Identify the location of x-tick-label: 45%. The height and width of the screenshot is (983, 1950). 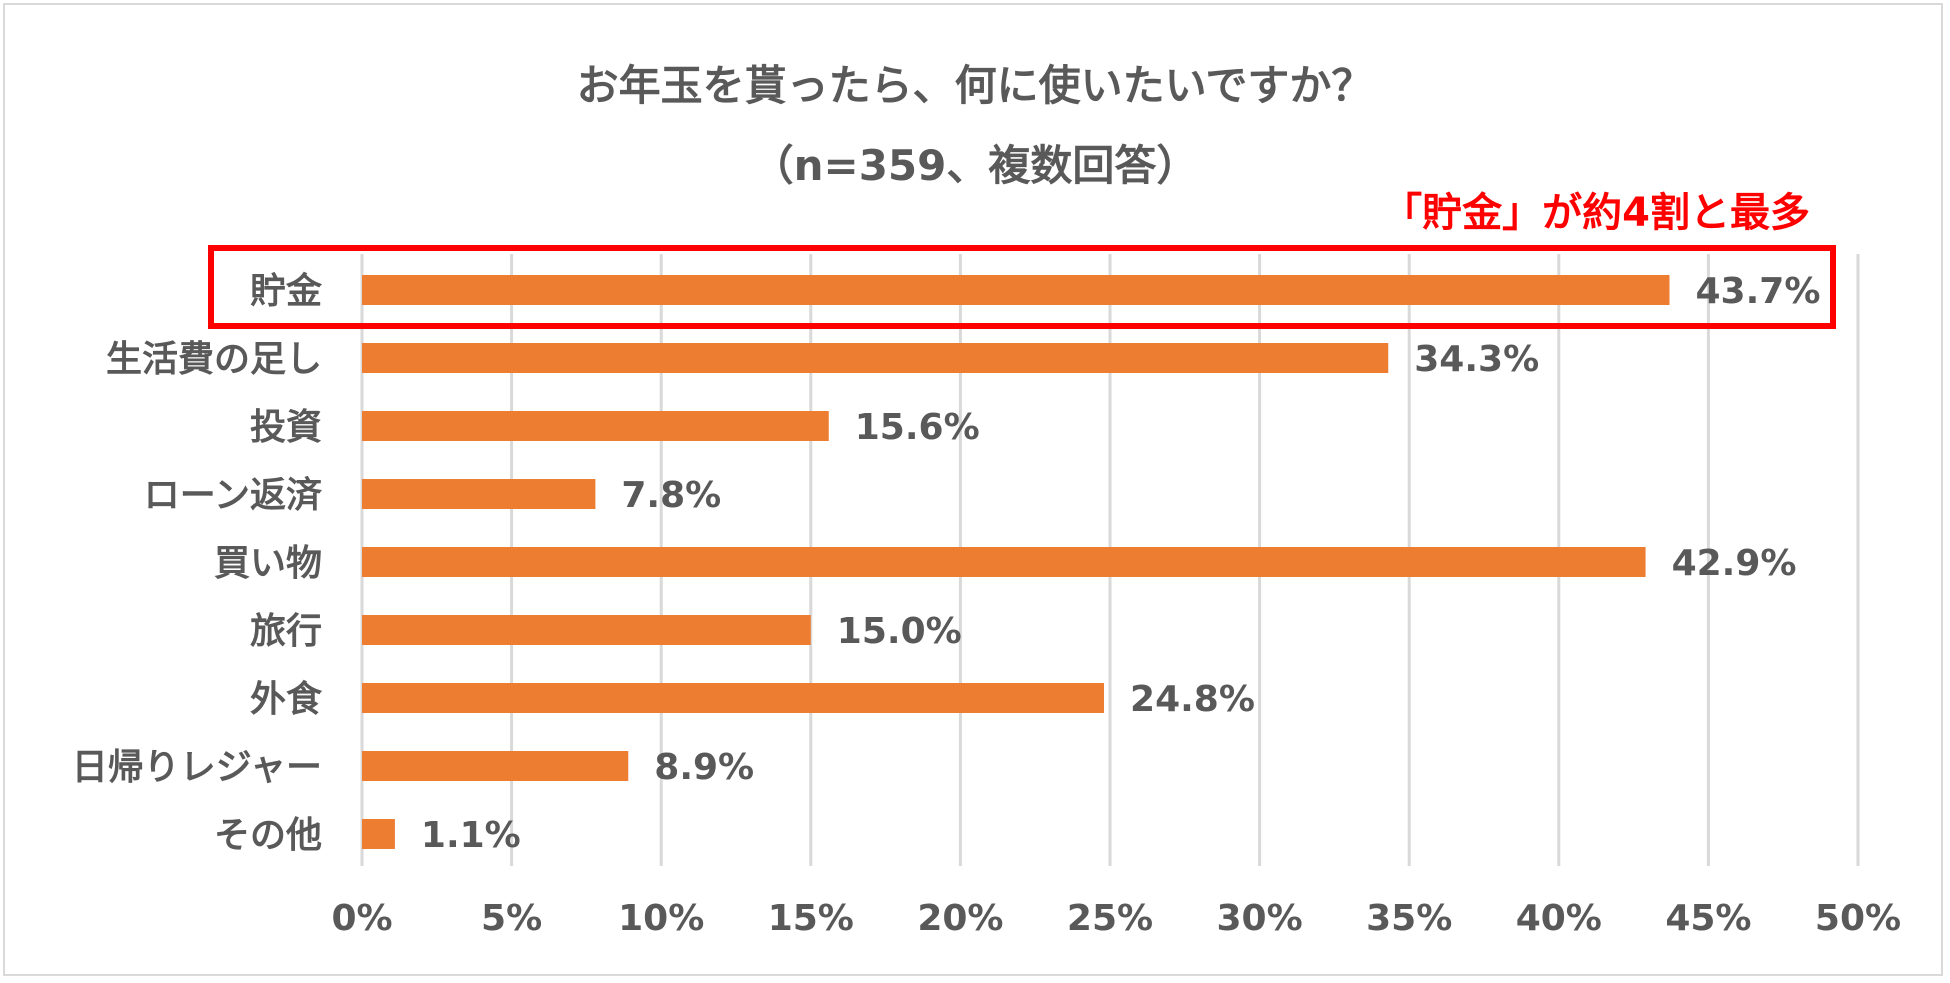
(1708, 918).